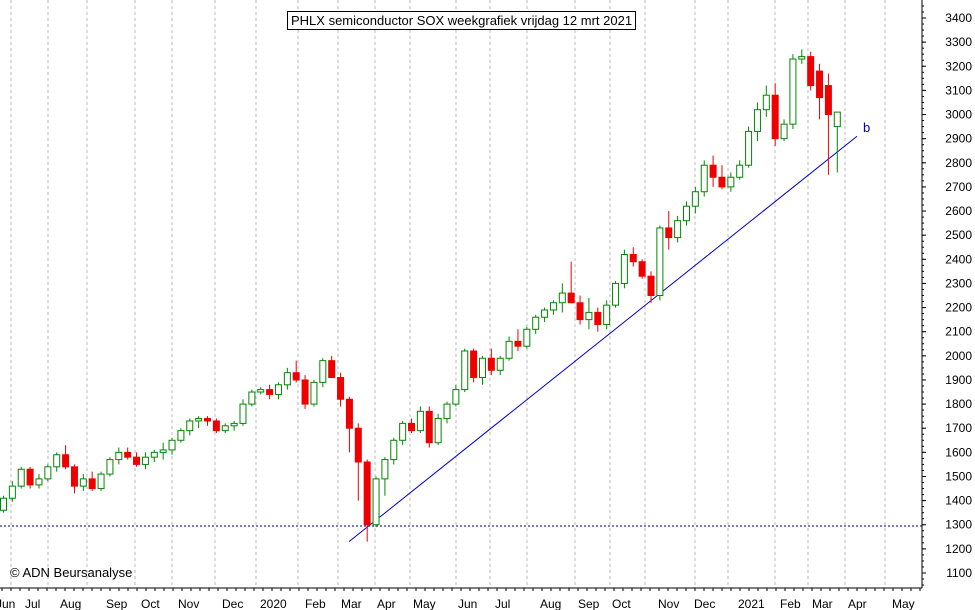 The height and width of the screenshot is (610, 975). Describe the element at coordinates (958, 187) in the screenshot. I see `y-tick-label: 2700` at that location.